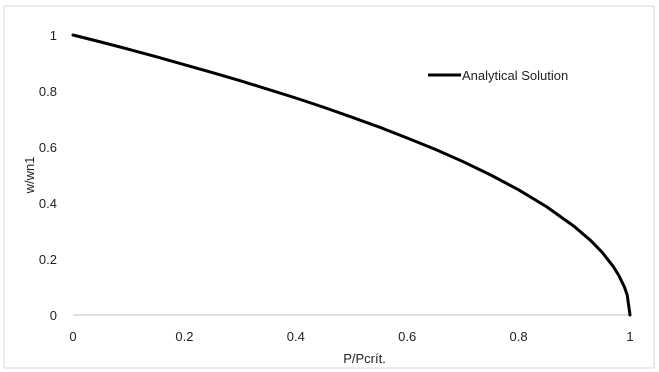 The width and height of the screenshot is (659, 372). What do you see at coordinates (519, 336) in the screenshot?
I see `x-tick-label: 0.8` at bounding box center [519, 336].